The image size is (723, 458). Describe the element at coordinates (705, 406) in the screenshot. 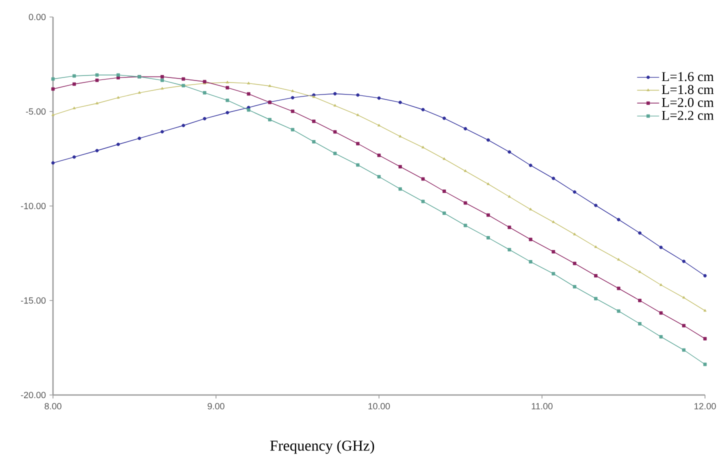

I see `x-tick-label: 12.00` at that location.